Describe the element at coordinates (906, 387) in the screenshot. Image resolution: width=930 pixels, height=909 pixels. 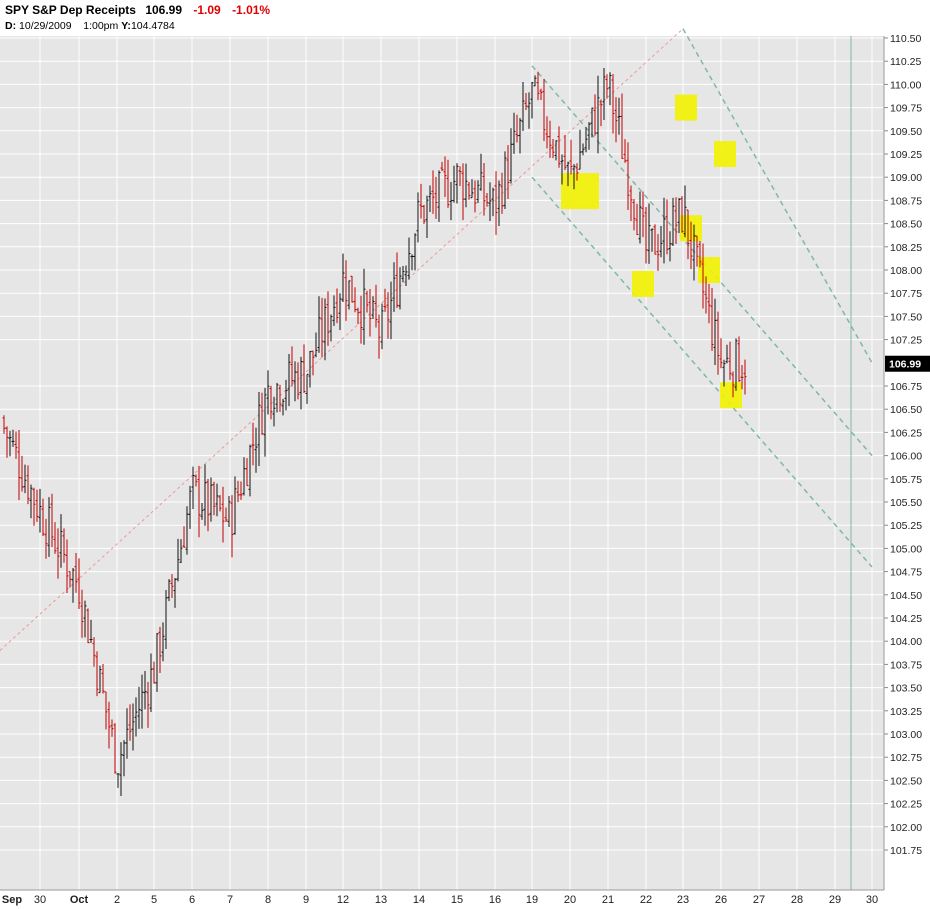
I see `y-tick-label: 106.75` at that location.